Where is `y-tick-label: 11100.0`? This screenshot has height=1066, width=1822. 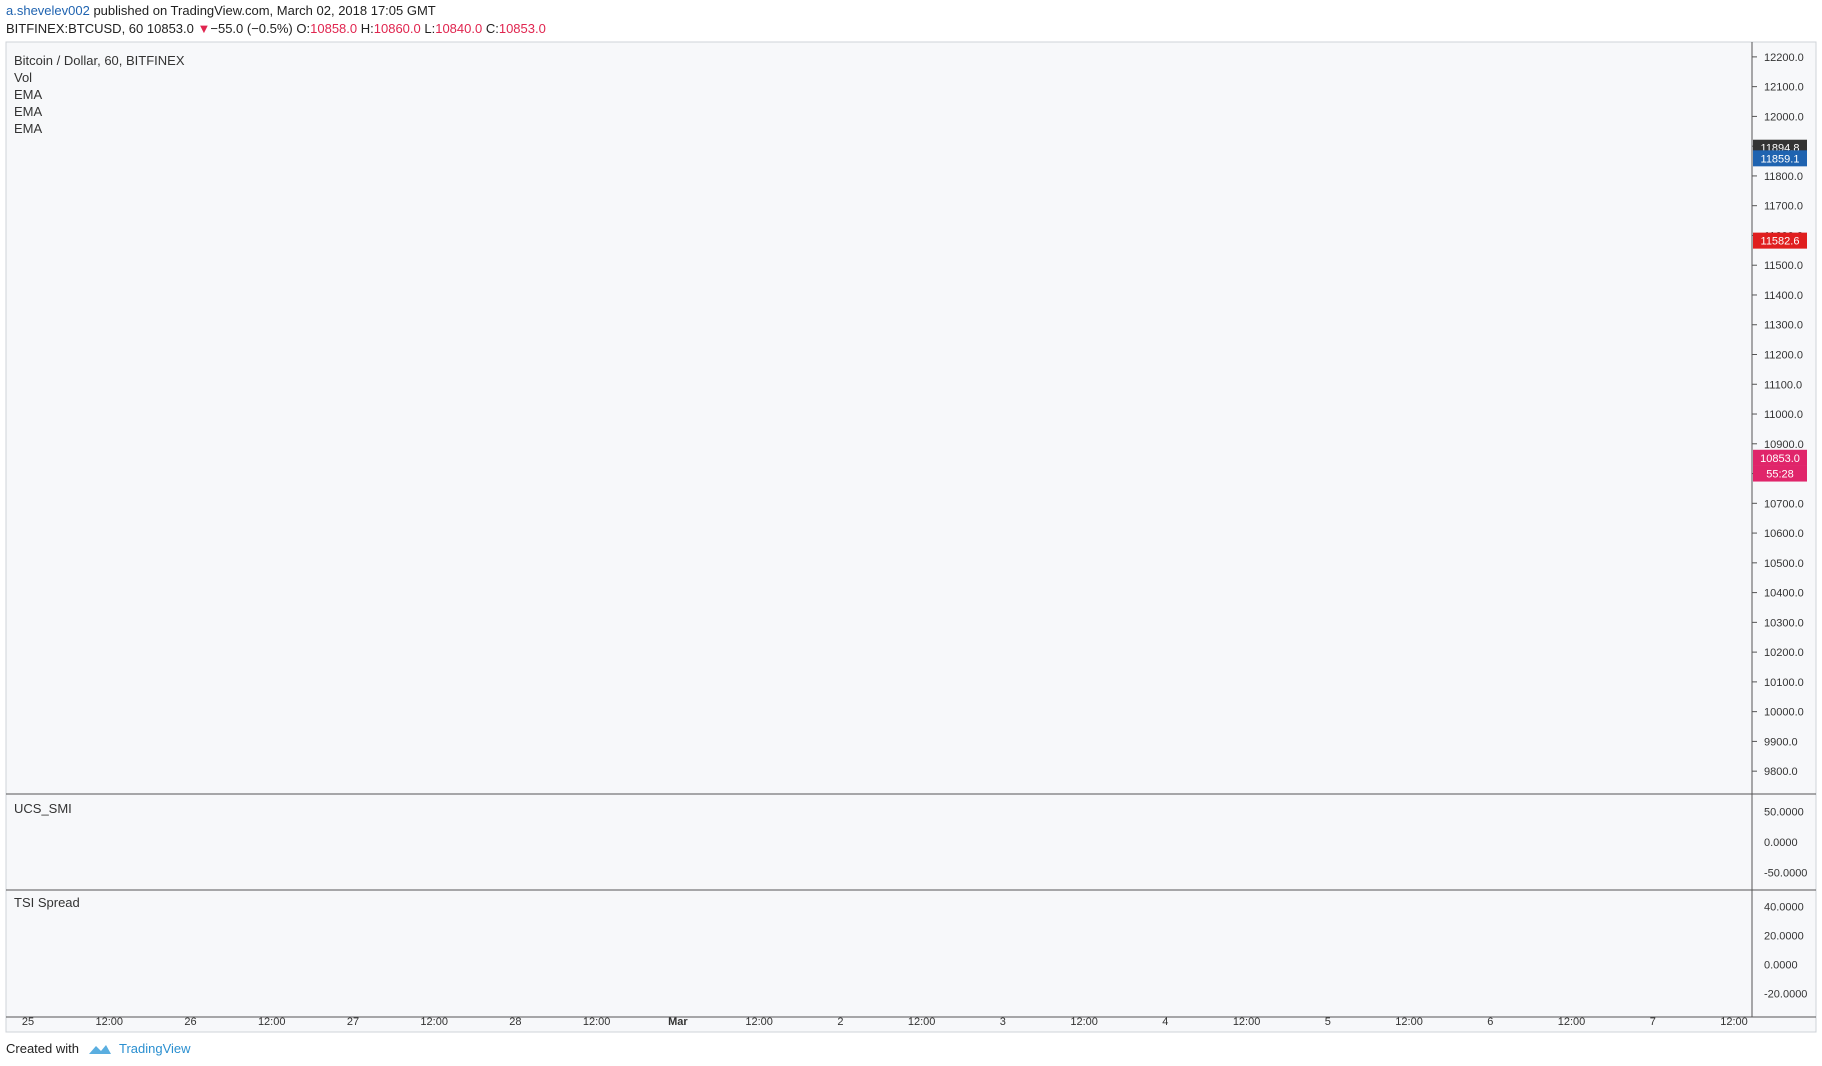 y-tick-label: 11100.0 is located at coordinates (1783, 385).